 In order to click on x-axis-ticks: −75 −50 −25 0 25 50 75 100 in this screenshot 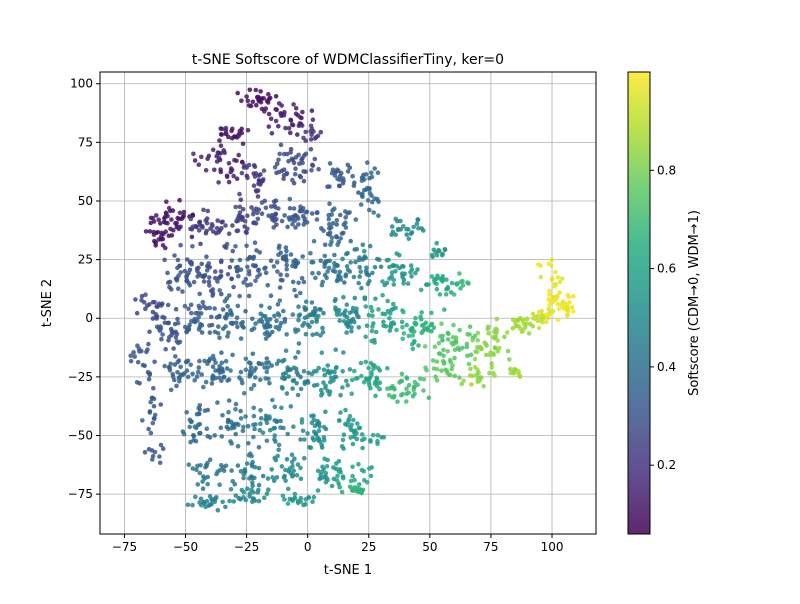, I will do `click(337, 544)`.